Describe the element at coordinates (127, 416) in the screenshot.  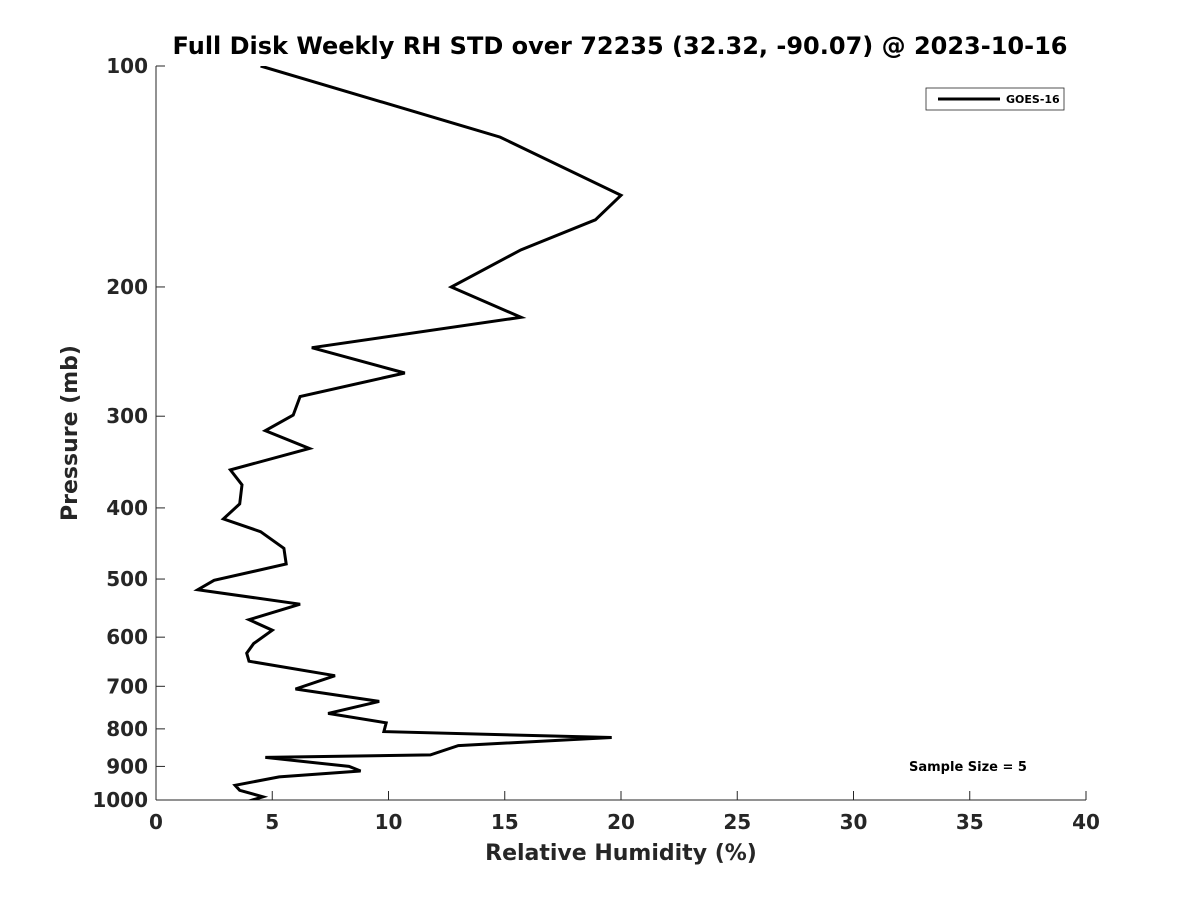
I see `y-tick-label: 300` at that location.